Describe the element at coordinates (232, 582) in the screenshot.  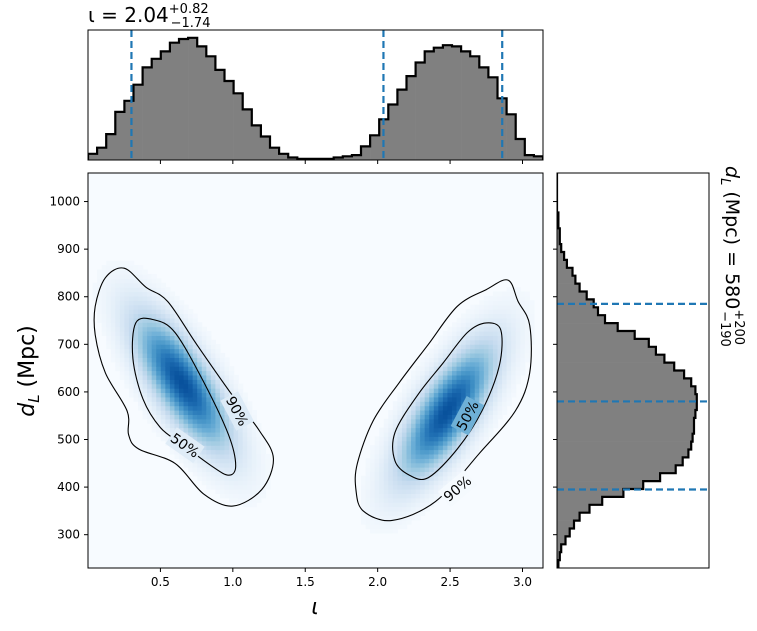
I see `x-tick-label: 1.0` at that location.